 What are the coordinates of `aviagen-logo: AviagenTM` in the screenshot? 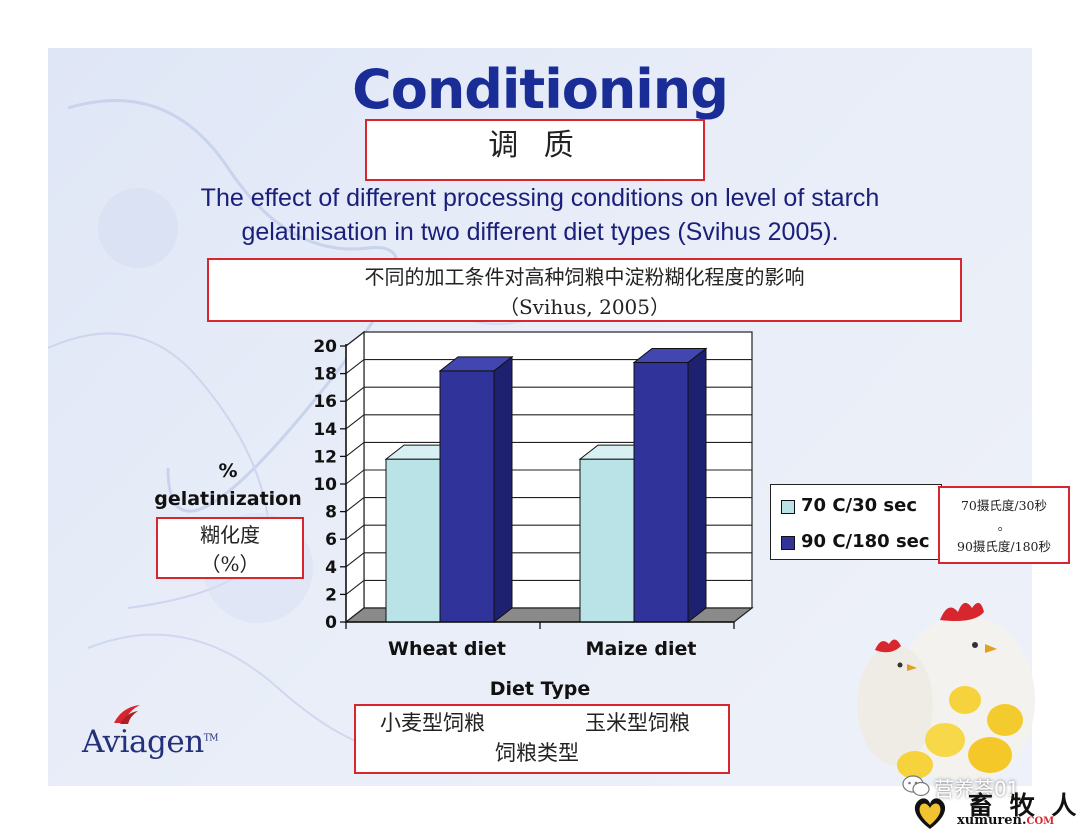 It's located at (150, 742).